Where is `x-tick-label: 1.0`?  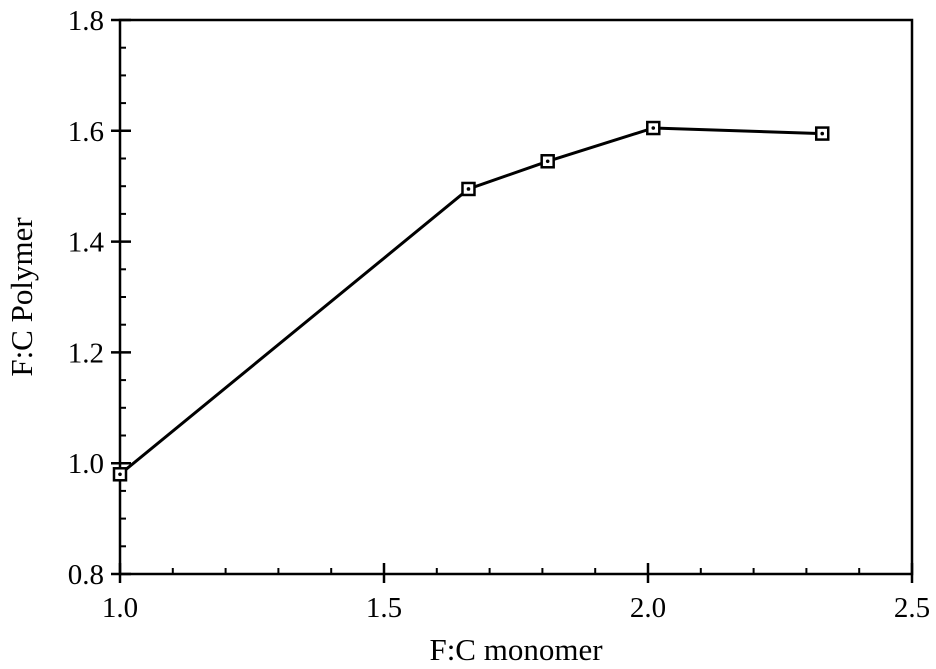 x-tick-label: 1.0 is located at coordinates (120, 608).